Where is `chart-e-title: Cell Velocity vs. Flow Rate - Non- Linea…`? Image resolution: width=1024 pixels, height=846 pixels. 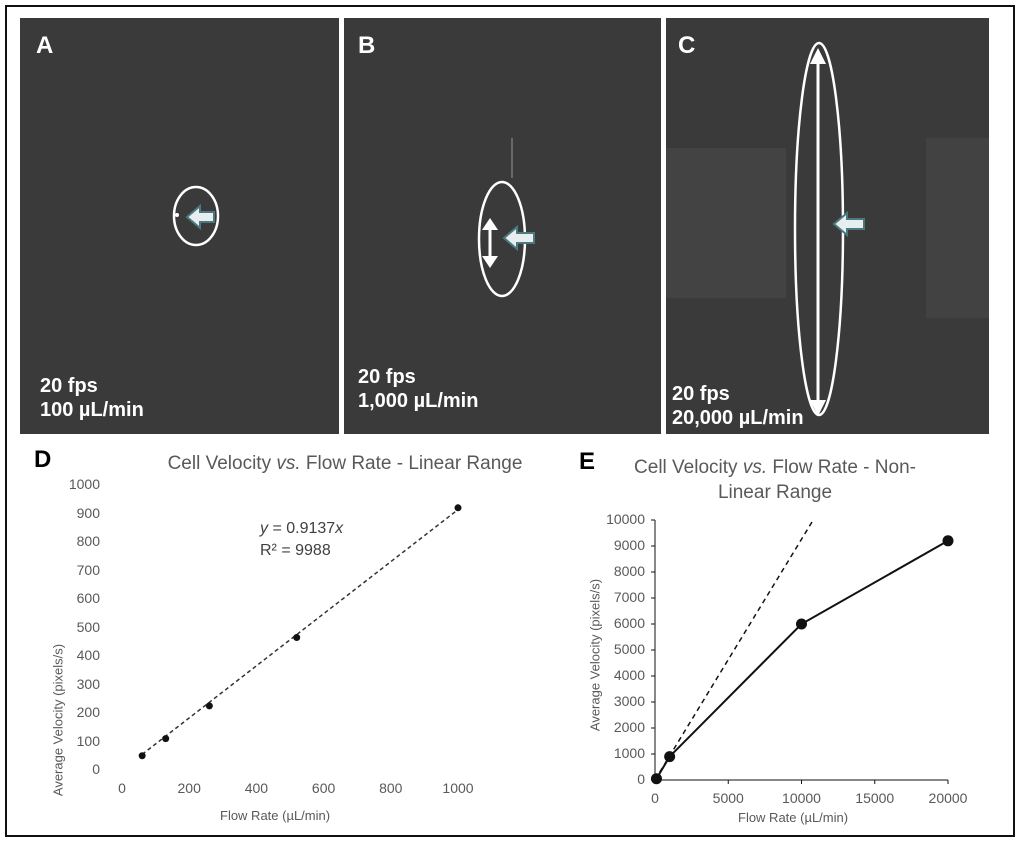
chart-e-title: Cell Velocity vs. Flow Rate - Non- Linea… is located at coordinates (775, 480).